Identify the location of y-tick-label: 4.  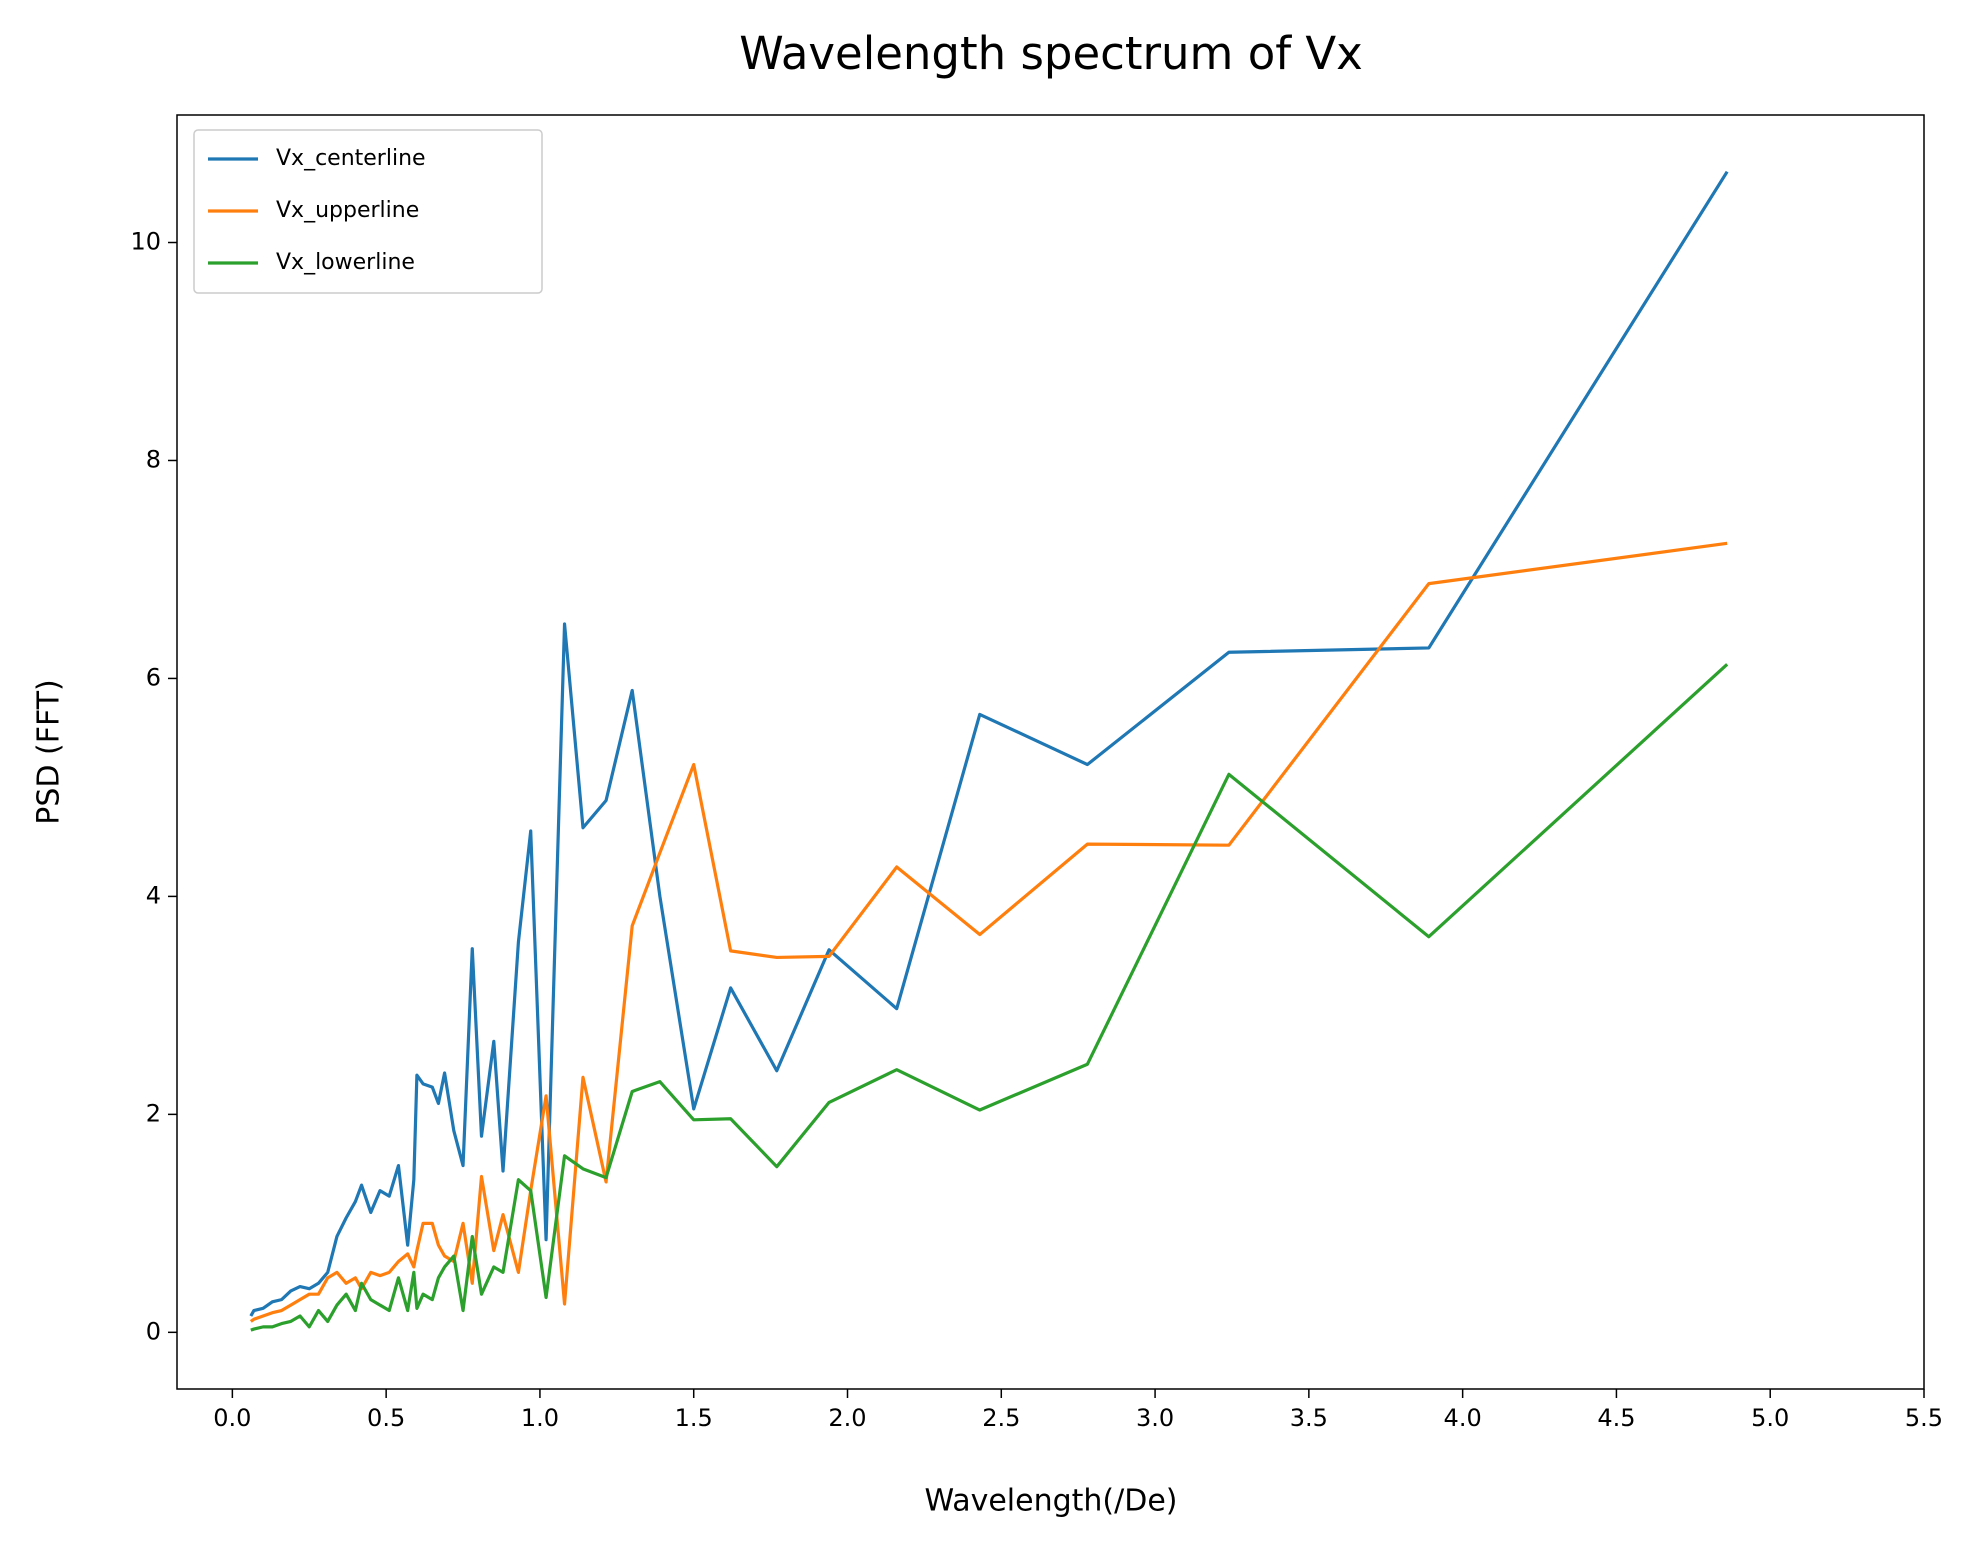
(153, 895).